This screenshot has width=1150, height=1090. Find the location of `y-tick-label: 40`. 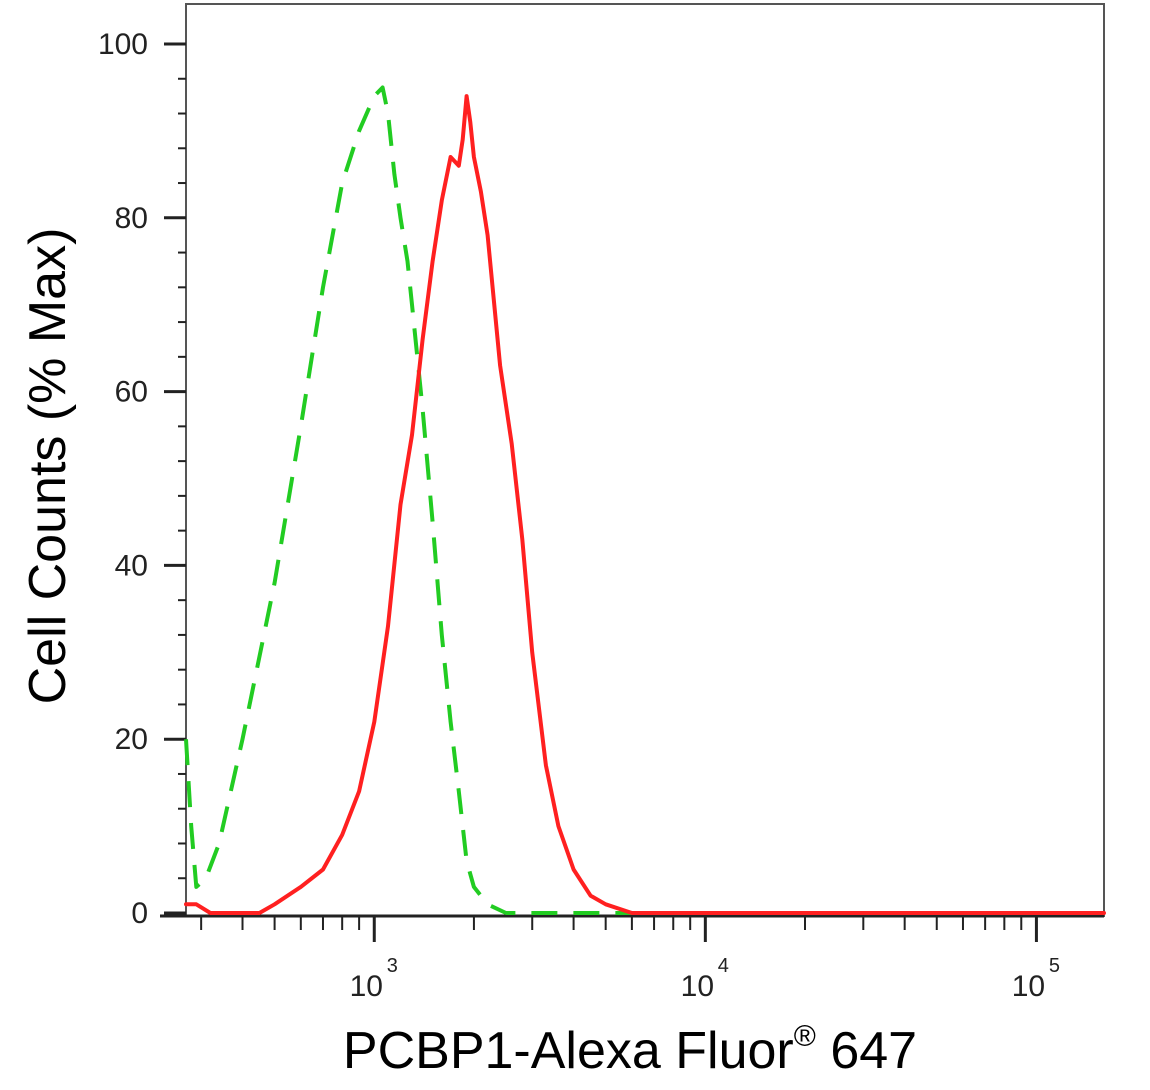

y-tick-label: 40 is located at coordinates (131, 565).